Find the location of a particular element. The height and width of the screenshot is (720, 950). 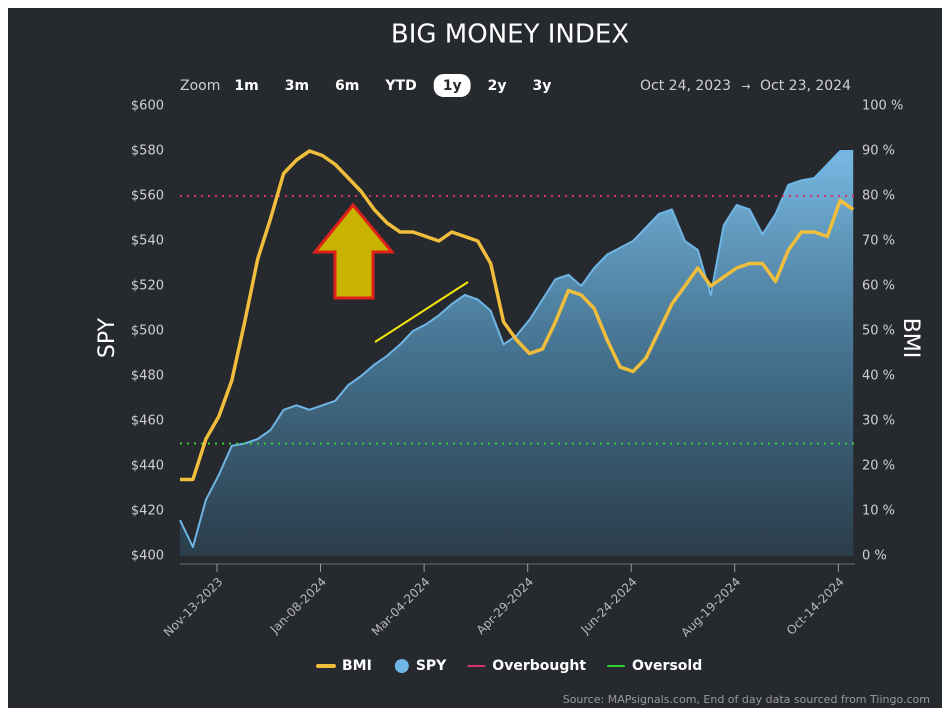

range-arrow: → is located at coordinates (745, 86).